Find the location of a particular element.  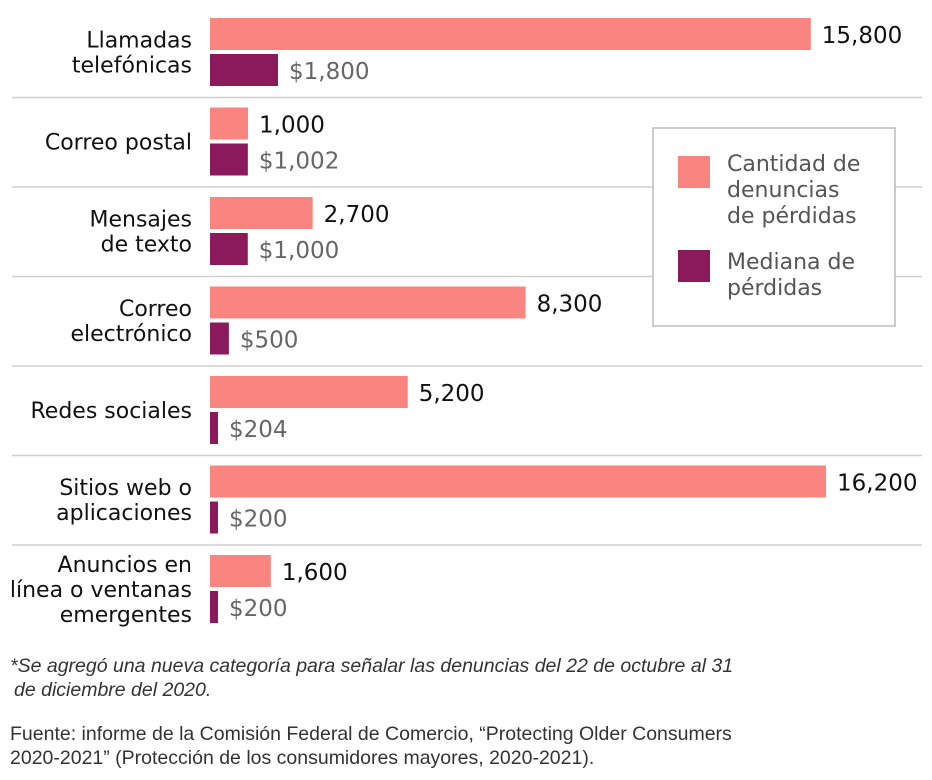

value-label-median: $204 is located at coordinates (258, 430).